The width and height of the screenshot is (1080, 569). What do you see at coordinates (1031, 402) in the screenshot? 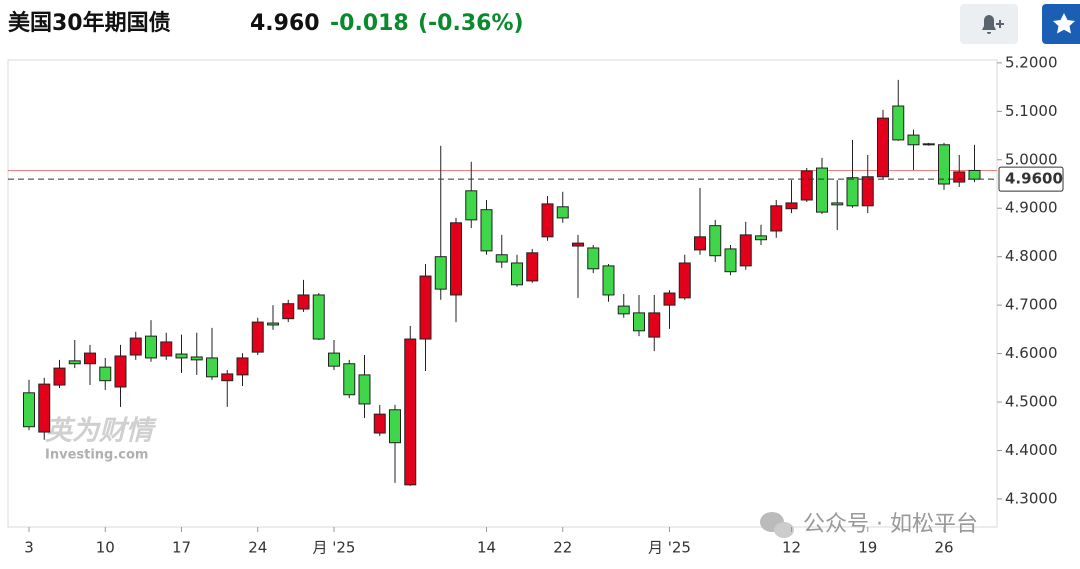
I see `y-tick-label: 4.5000` at bounding box center [1031, 402].